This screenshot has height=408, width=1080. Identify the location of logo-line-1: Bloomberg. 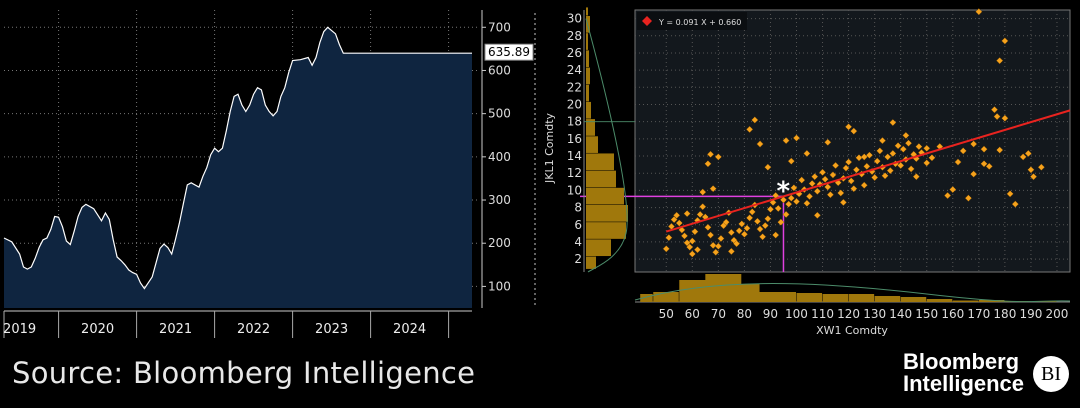
(961, 361).